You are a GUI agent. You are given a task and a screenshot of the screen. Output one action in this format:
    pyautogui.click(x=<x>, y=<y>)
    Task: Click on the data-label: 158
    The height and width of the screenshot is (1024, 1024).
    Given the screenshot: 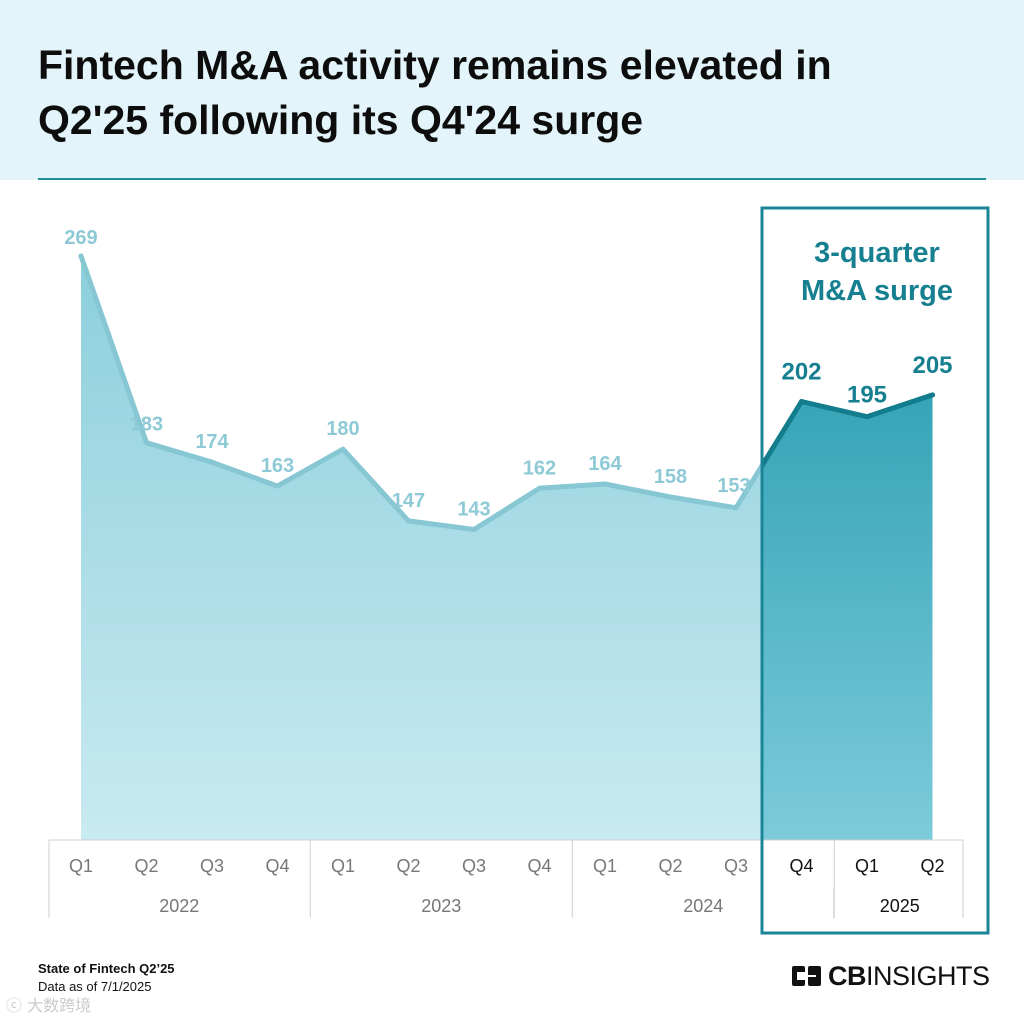 What is the action you would take?
    pyautogui.click(x=670, y=477)
    